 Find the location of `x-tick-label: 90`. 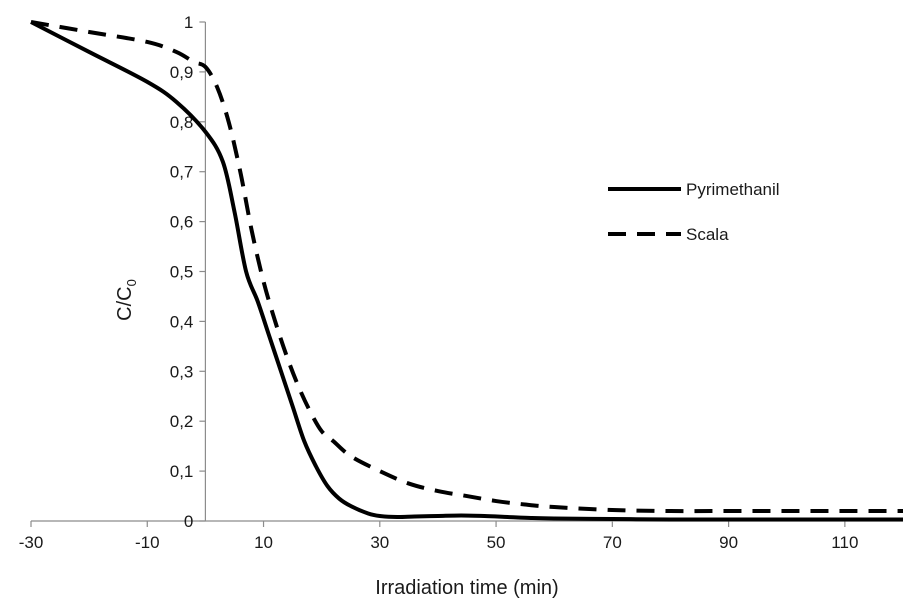

x-tick-label: 90 is located at coordinates (728, 542).